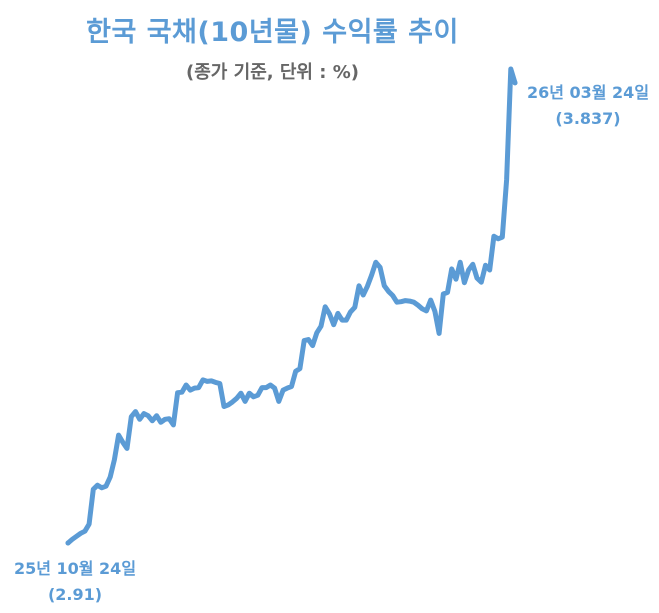 Image resolution: width=659 pixels, height=613 pixels. Describe the element at coordinates (588, 118) in the screenshot. I see `end-value-label: (3.837)` at that location.